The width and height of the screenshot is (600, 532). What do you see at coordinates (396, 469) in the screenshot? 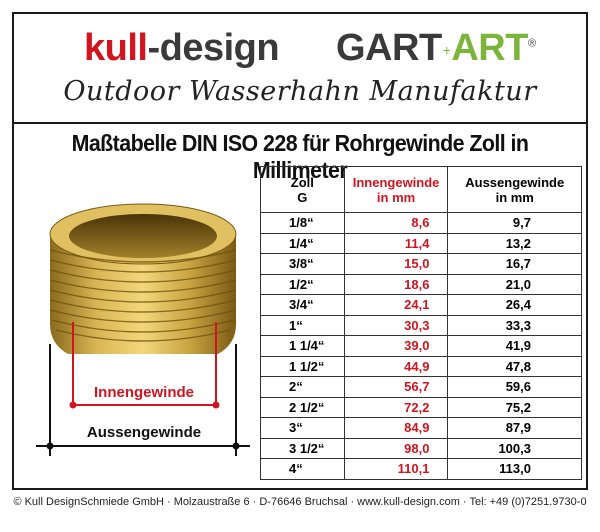
I see `cell-inner: 110,1` at bounding box center [396, 469].